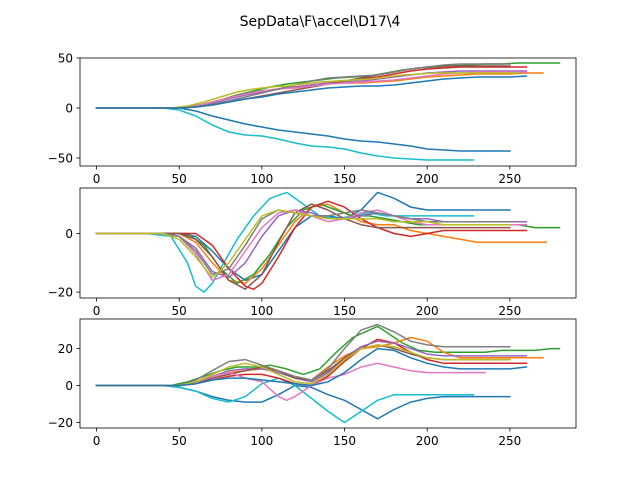  Describe the element at coordinates (65, 58) in the screenshot. I see `y-tick-label: 50` at that location.